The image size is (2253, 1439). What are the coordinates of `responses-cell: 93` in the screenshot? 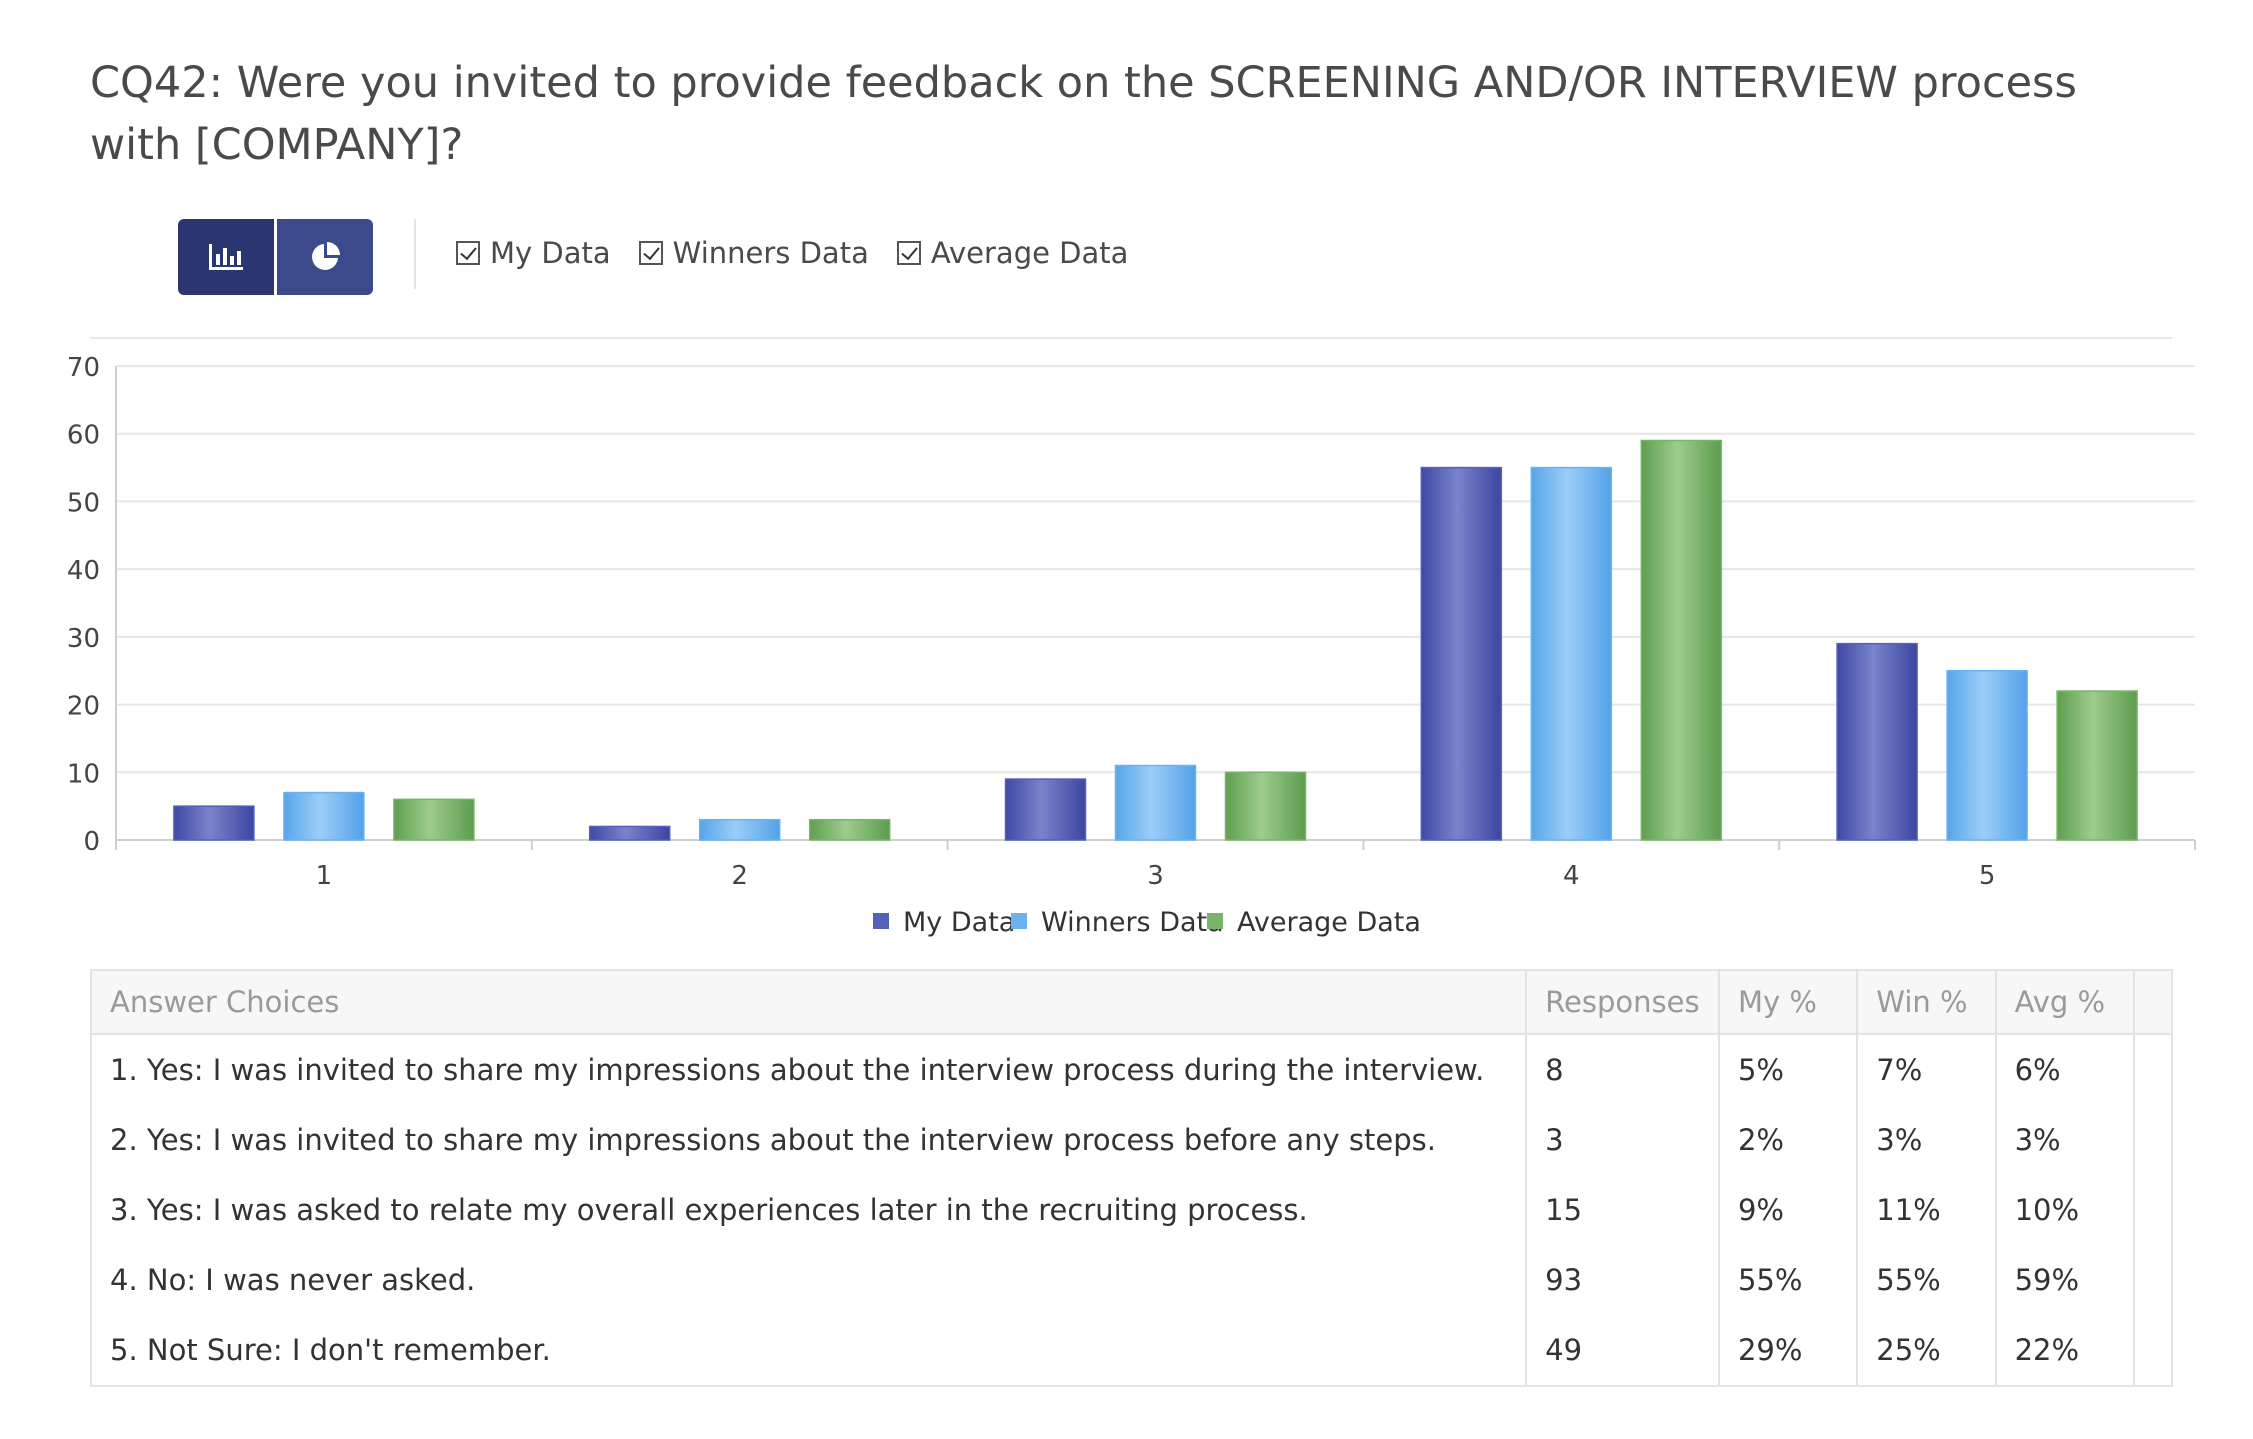 It's located at (1622, 1280).